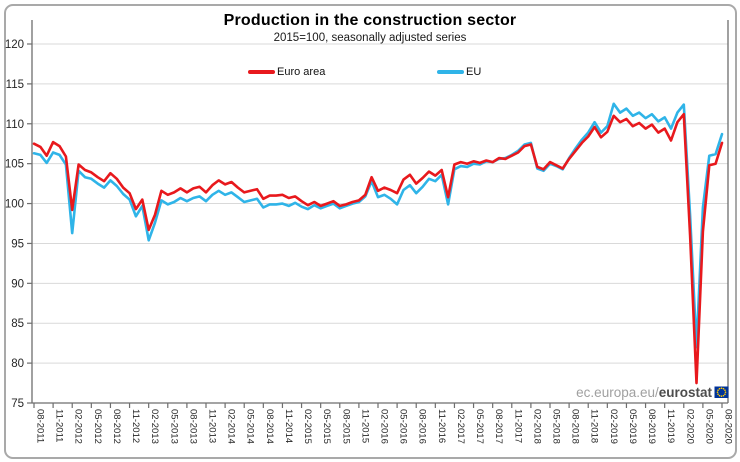  I want to click on x-tick-label-08-2019: 08-2019, so click(651, 426).